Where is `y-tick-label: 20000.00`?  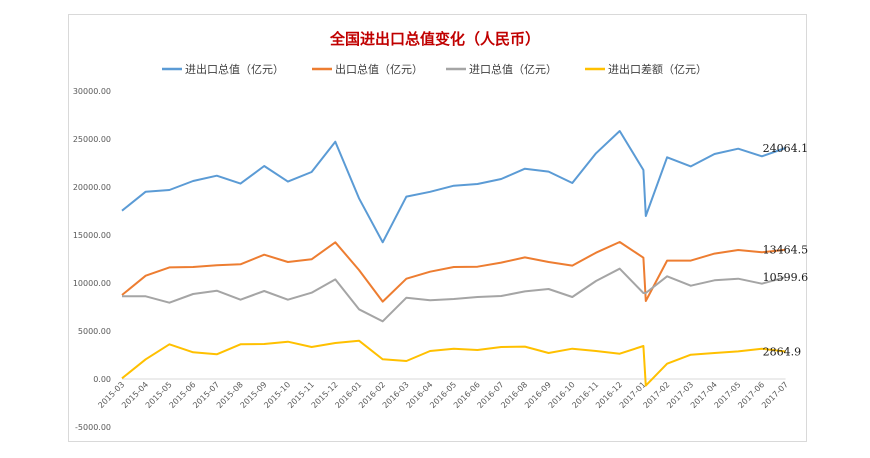
y-tick-label: 20000.00 is located at coordinates (92, 187).